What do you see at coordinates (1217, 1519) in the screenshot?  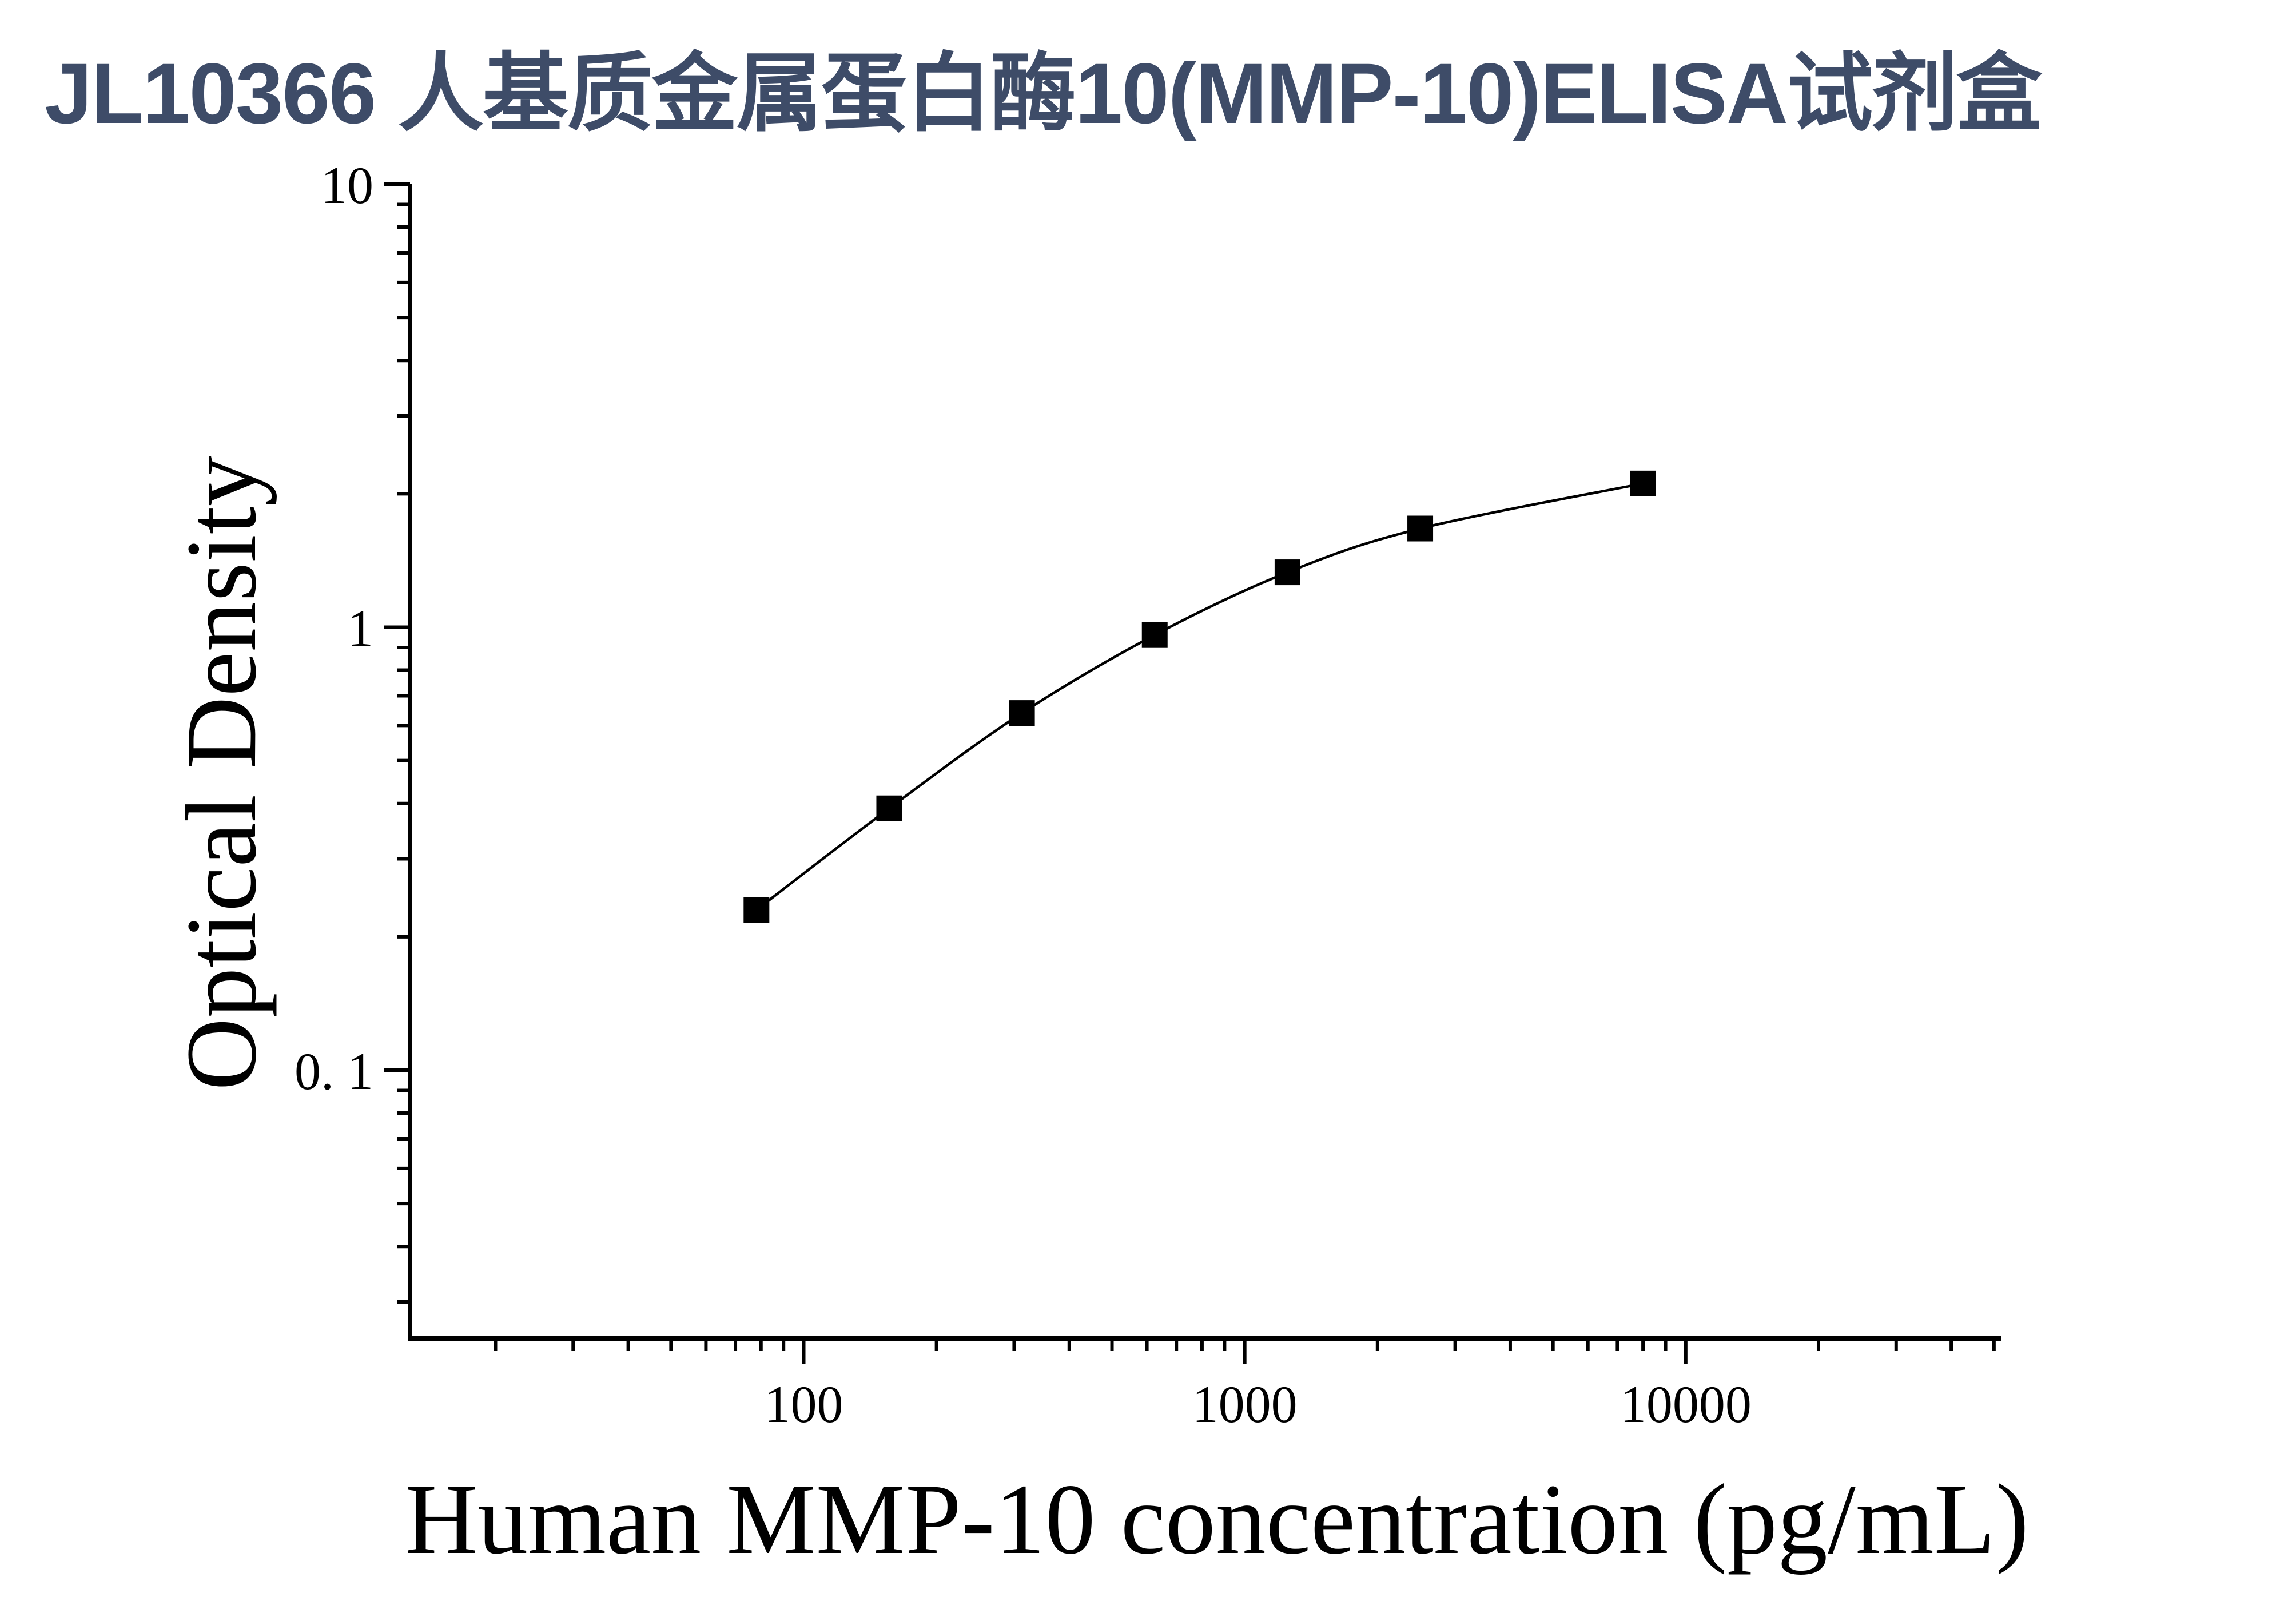 I see `x-axis-title: Human MMP-10 concentration (pg/mL)` at bounding box center [1217, 1519].